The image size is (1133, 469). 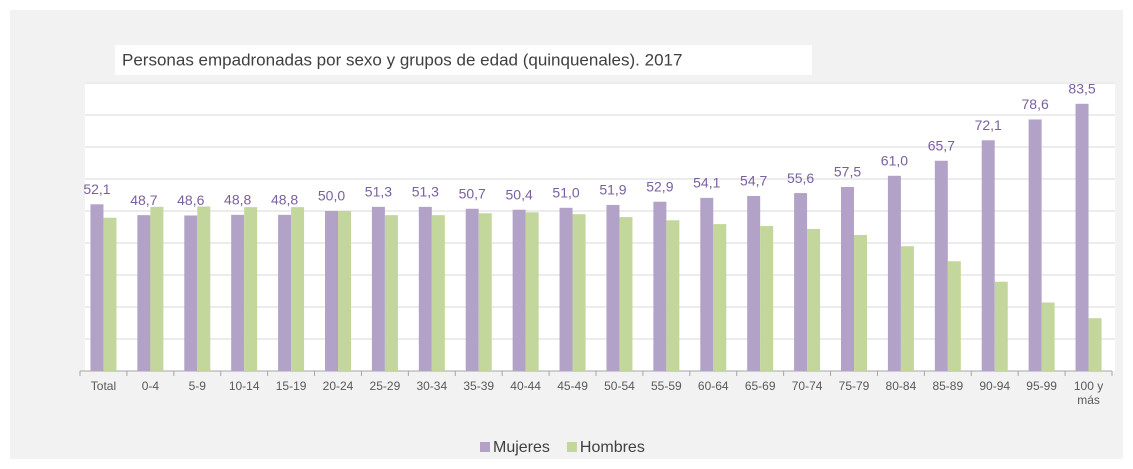 What do you see at coordinates (947, 386) in the screenshot?
I see `x-tick-label: 85-89` at bounding box center [947, 386].